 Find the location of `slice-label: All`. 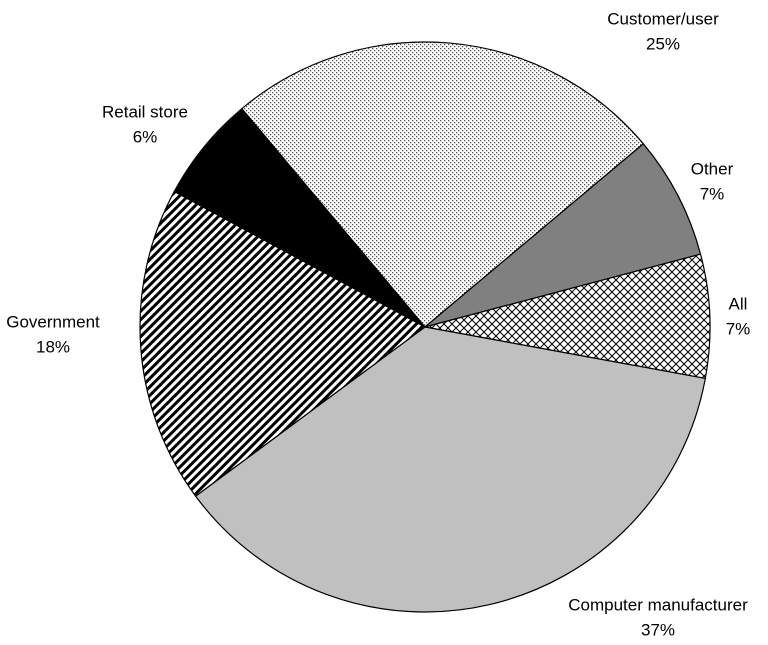

slice-label: All is located at coordinates (738, 303).